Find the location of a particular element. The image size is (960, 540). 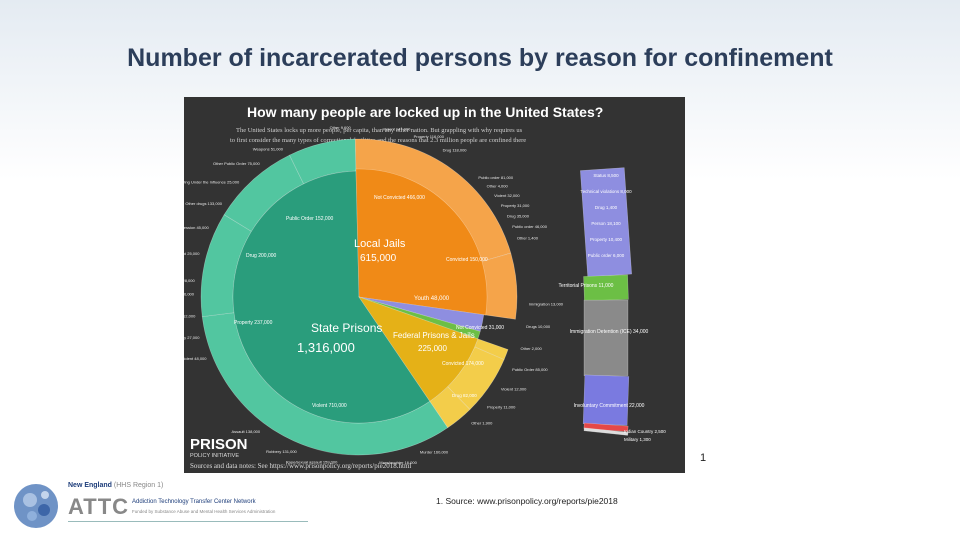

federal-outer-label-1: Drugs 10,000 is located at coordinates (538, 326).